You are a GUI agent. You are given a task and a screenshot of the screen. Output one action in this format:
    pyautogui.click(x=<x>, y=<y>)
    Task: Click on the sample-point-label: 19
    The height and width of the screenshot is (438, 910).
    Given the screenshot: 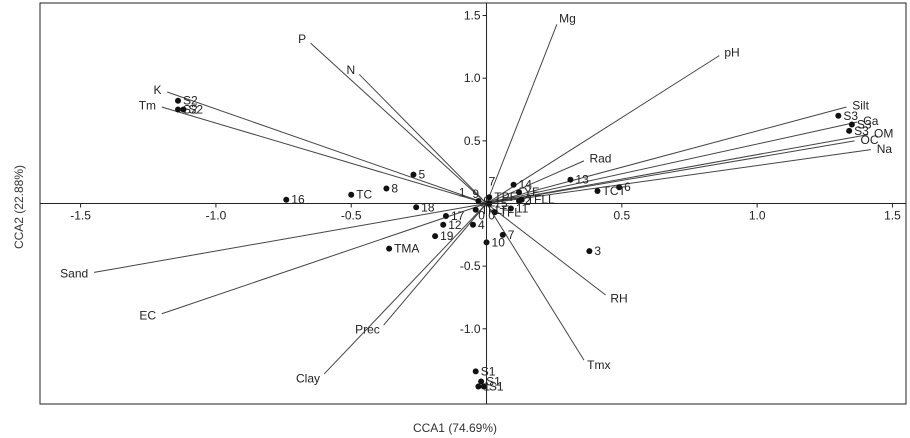 What is the action you would take?
    pyautogui.click(x=447, y=236)
    